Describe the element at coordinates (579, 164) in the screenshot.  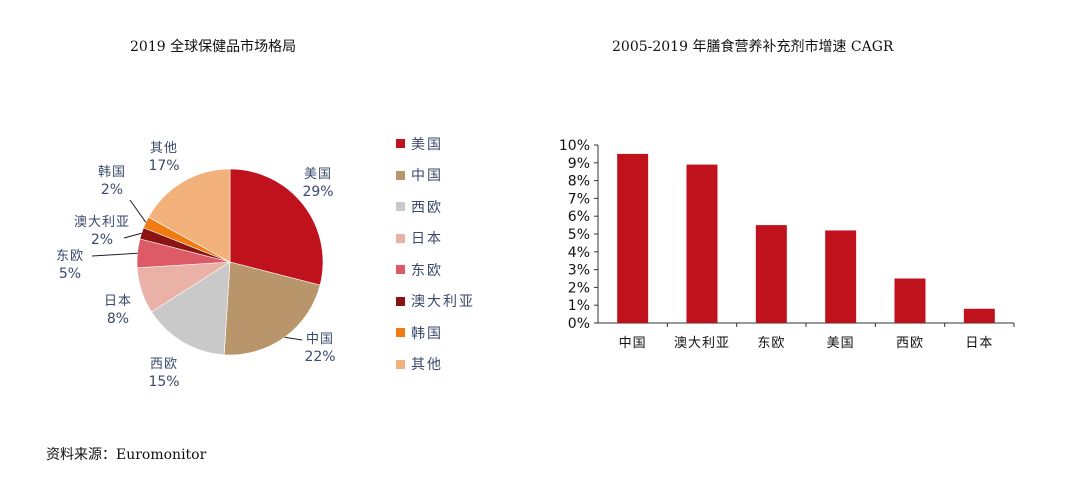
I see `y-tick-label-9: 9%` at that location.